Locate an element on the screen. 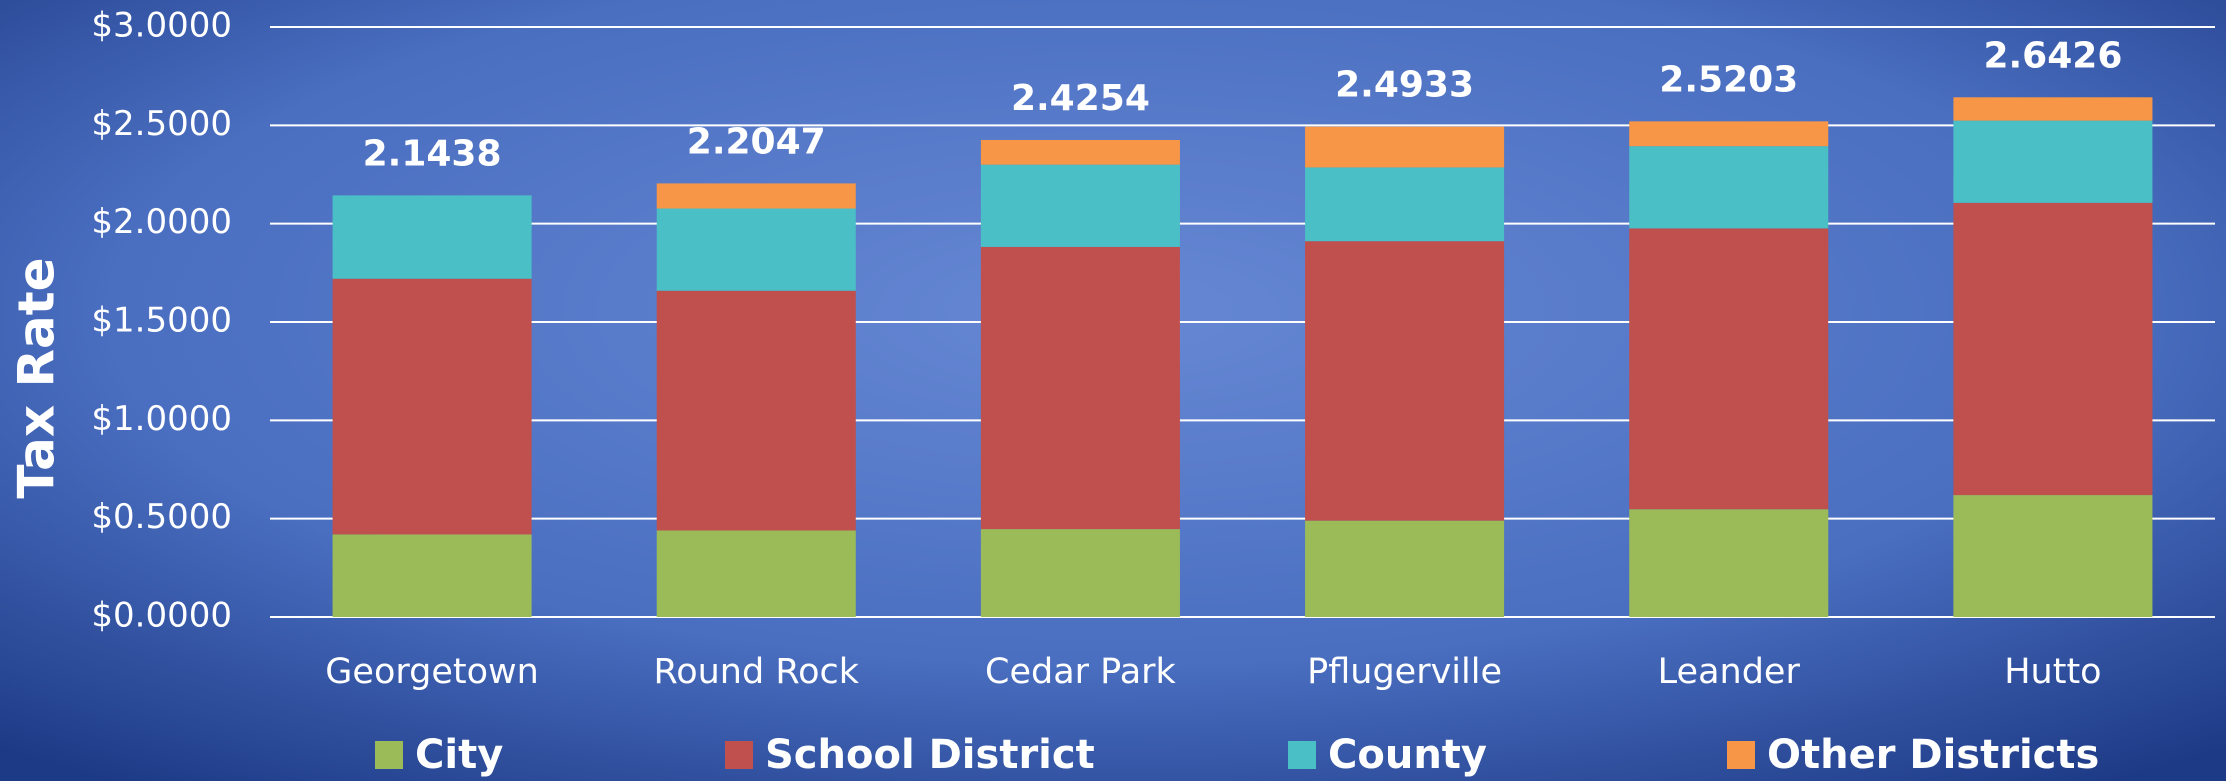 Image resolution: width=2226 pixels, height=781 pixels. x-tick-label: Cedar Park is located at coordinates (1081, 672).